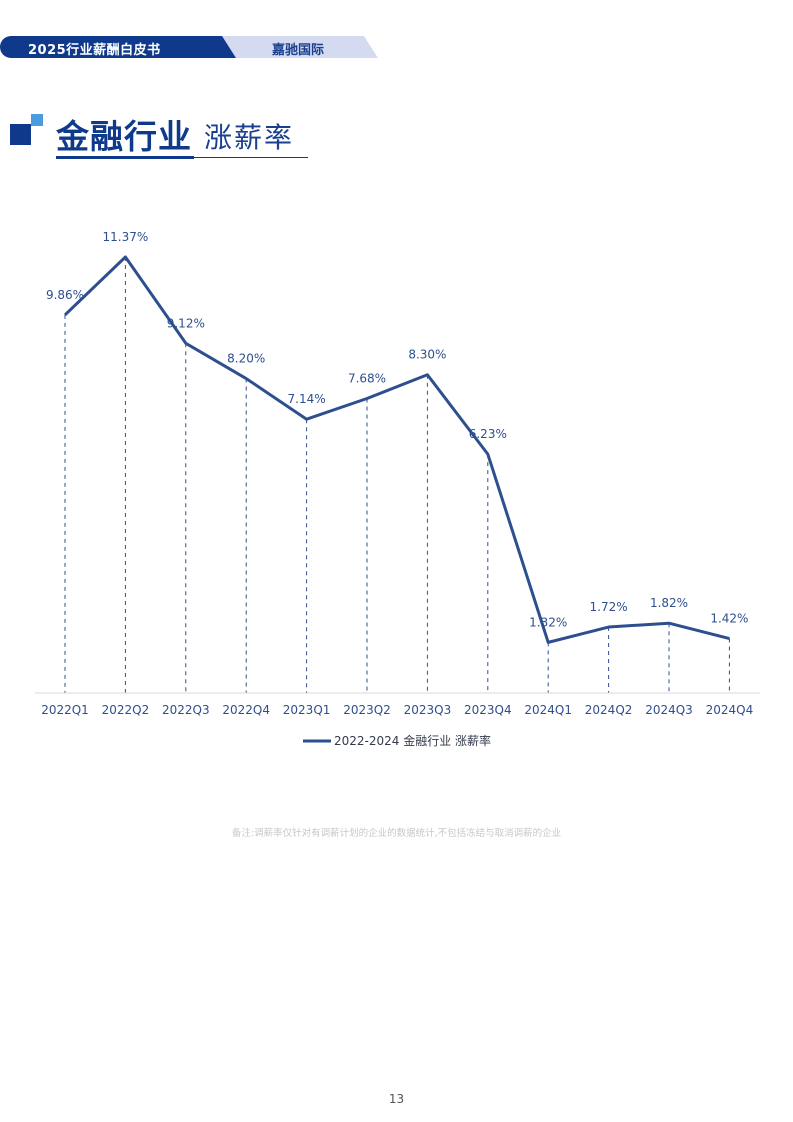  Describe the element at coordinates (307, 710) in the screenshot. I see `x-tick-2023Q1: 2023Q1` at that location.